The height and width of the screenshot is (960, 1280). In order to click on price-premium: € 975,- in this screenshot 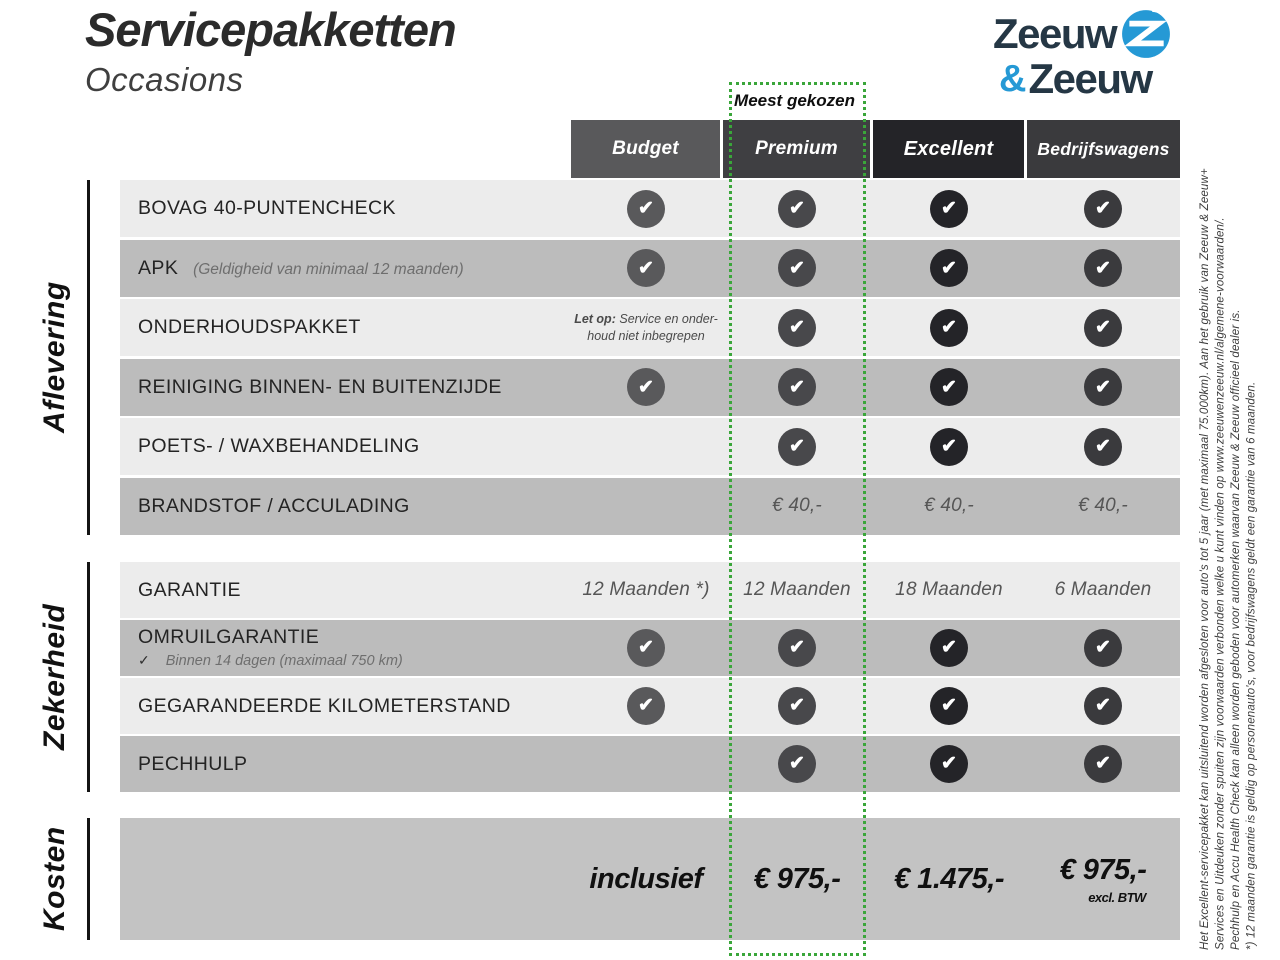, I will do `click(797, 878)`.